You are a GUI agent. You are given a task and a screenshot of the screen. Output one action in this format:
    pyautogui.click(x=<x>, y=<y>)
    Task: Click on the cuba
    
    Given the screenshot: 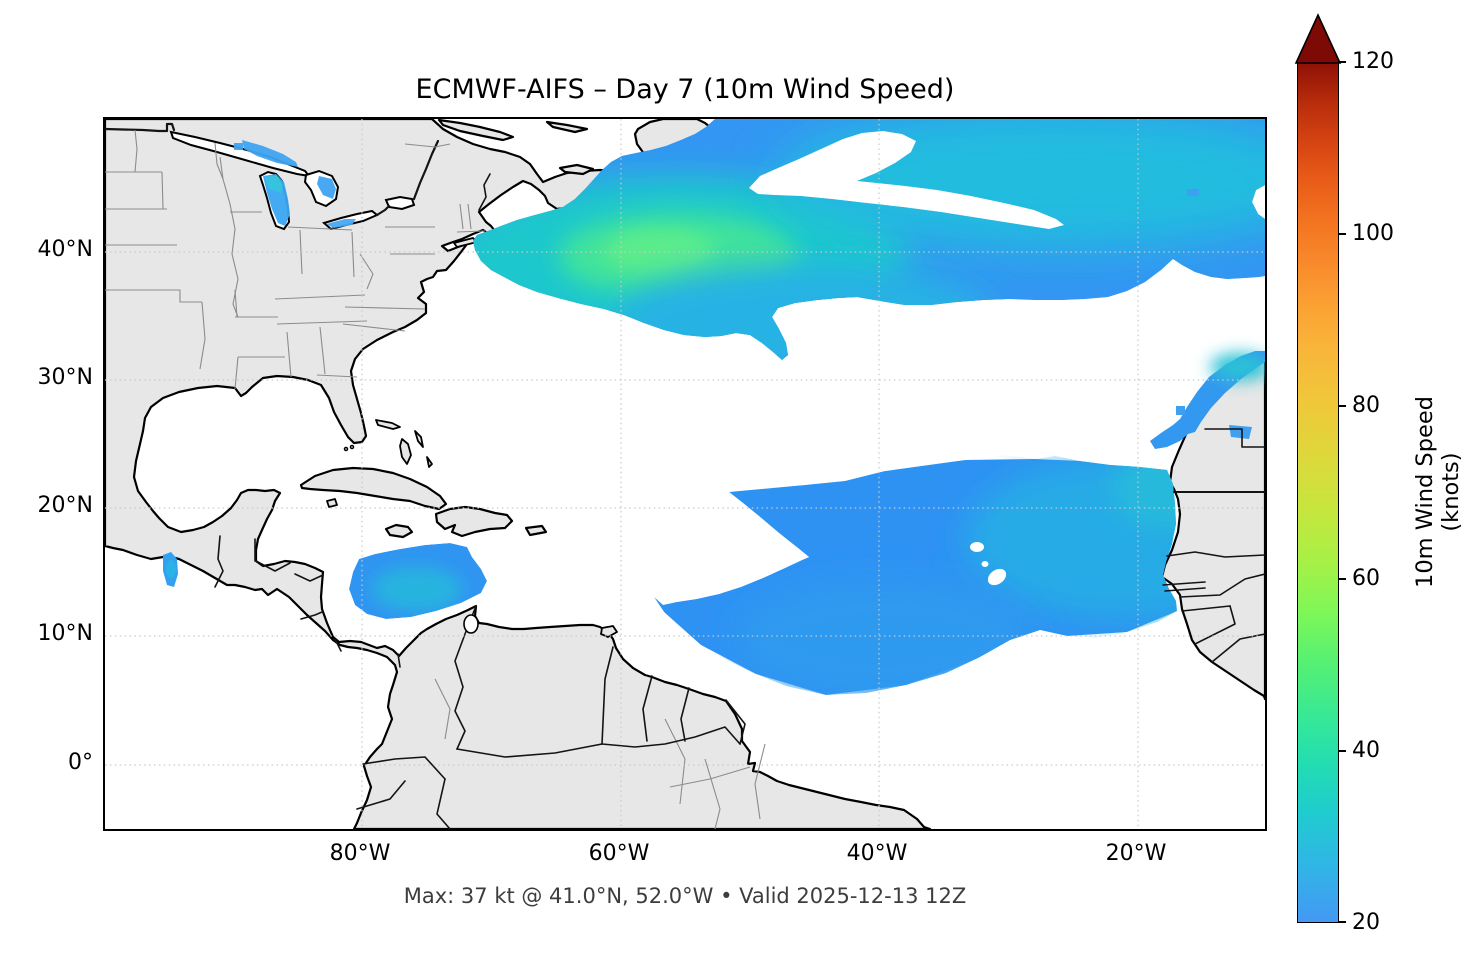 What is the action you would take?
    pyautogui.click(x=373, y=488)
    